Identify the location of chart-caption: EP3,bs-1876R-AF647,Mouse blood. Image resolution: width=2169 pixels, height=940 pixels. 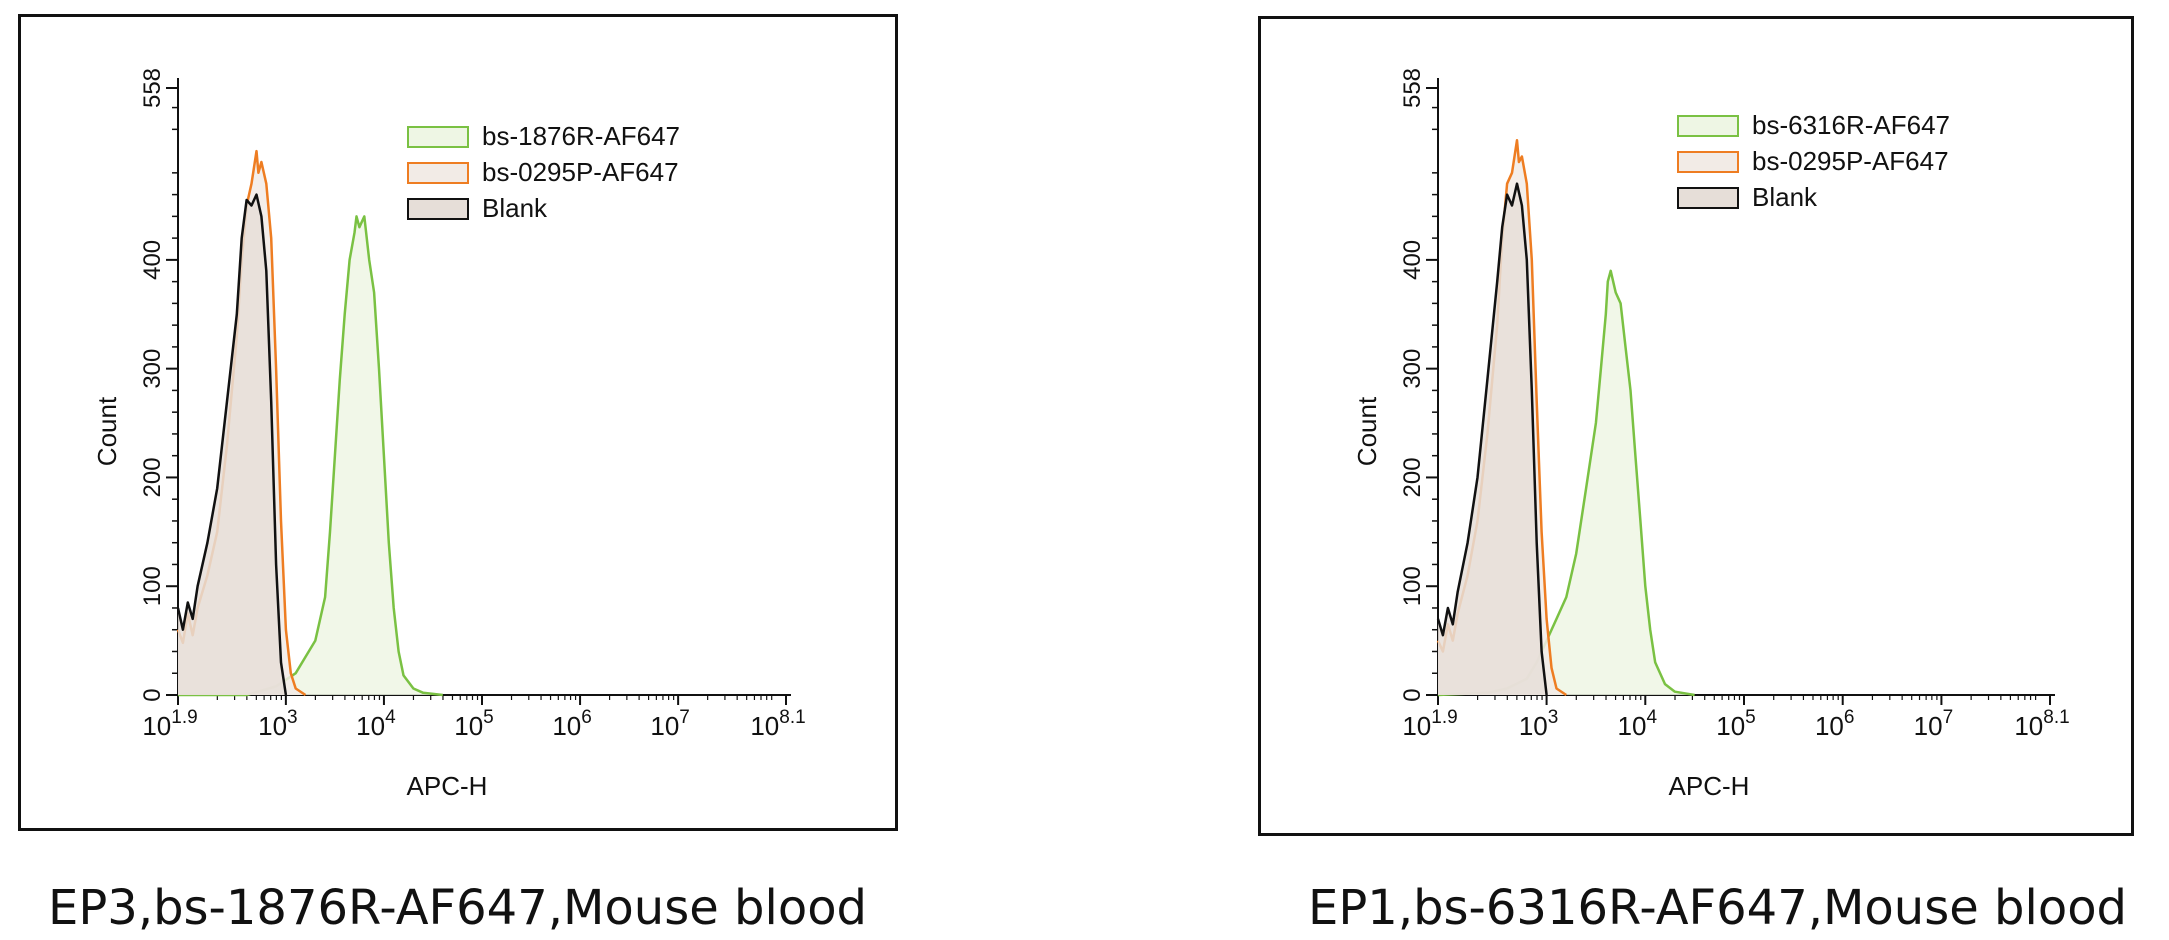
(458, 908).